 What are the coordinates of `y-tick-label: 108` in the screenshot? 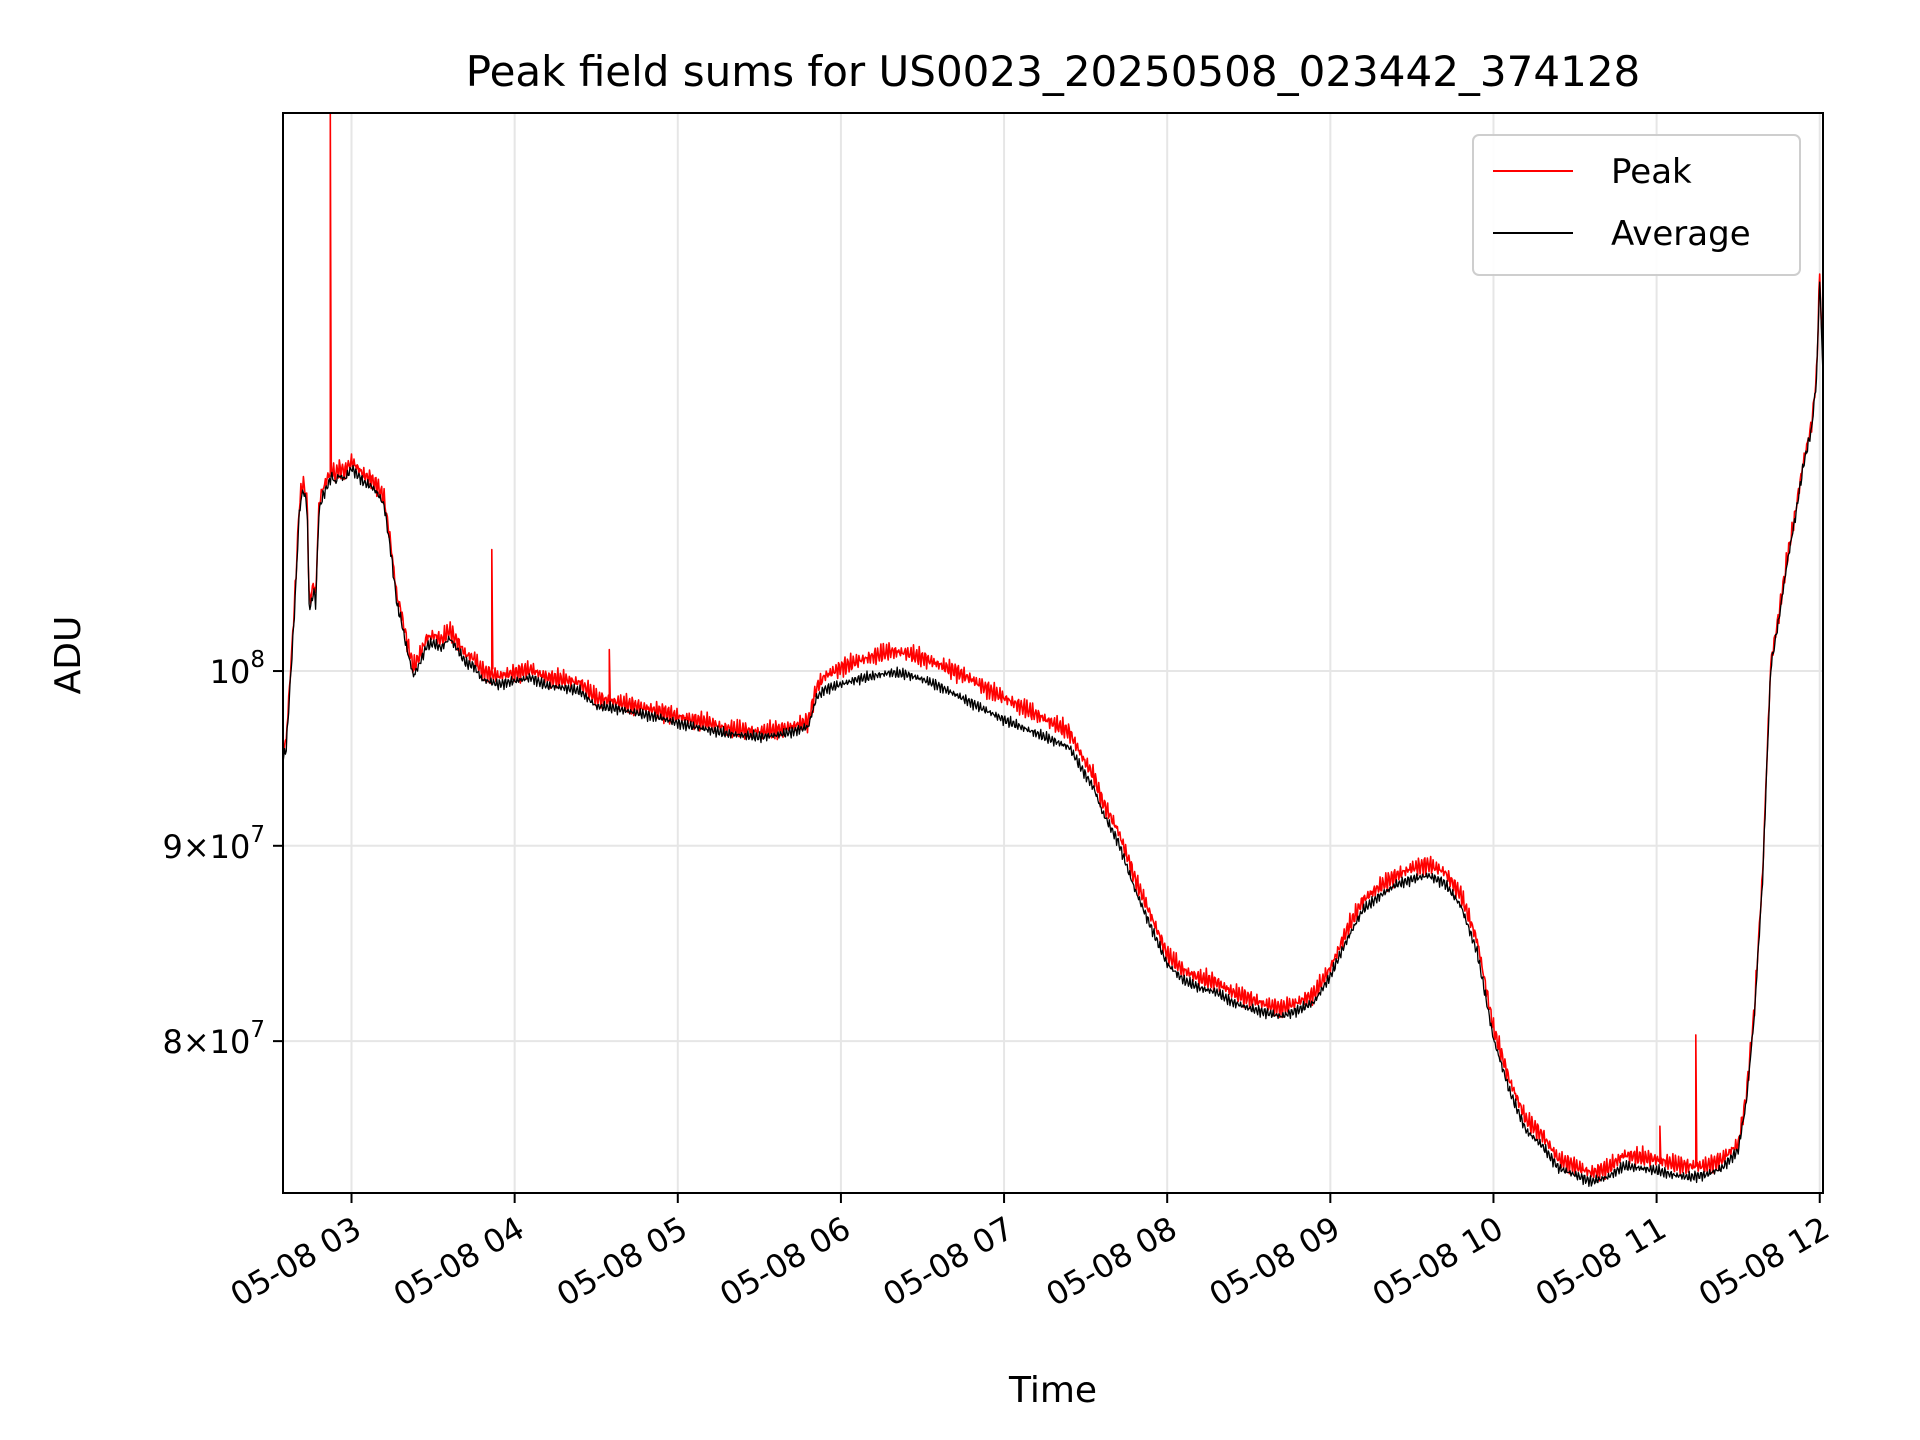 It's located at (237, 669).